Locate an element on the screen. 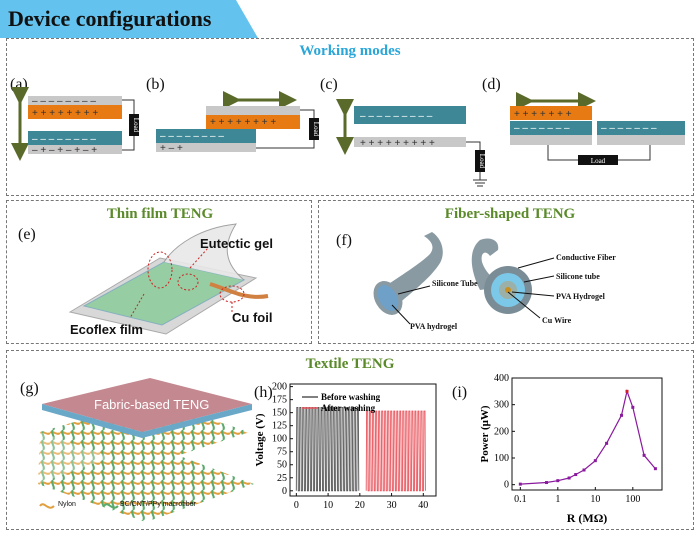 This screenshot has height=533, width=700. power-xtick-label: 100 is located at coordinates (632, 499).